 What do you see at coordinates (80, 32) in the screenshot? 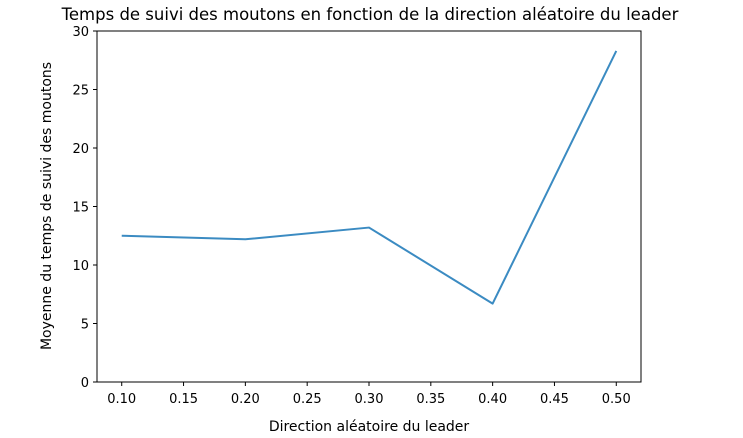
I see `y-tick-label: 30` at bounding box center [80, 32].